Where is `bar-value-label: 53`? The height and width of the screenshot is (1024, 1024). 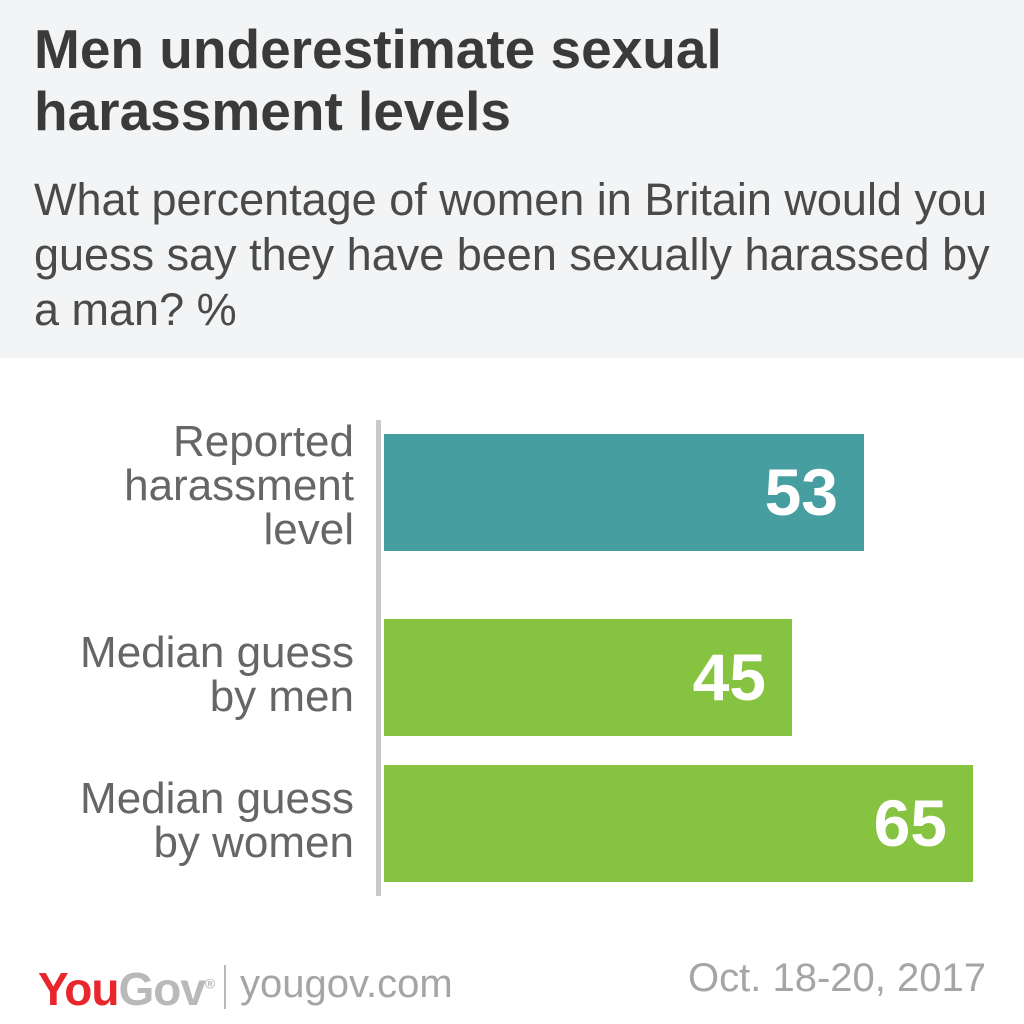 bar-value-label: 53 is located at coordinates (801, 492).